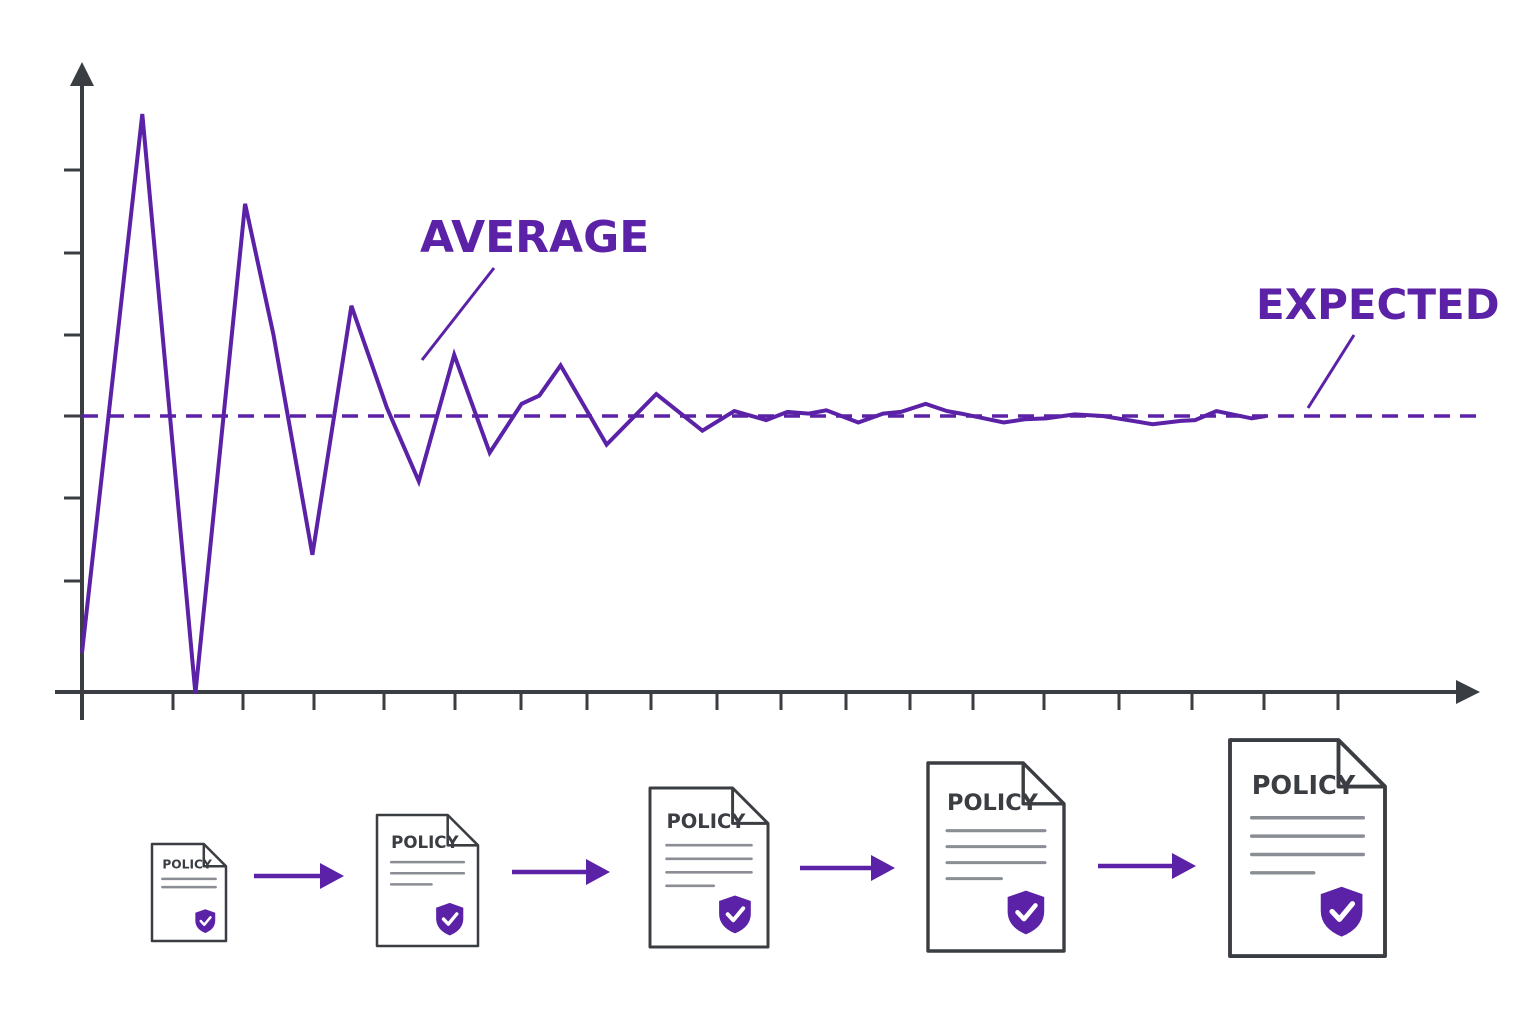 Image resolution: width=1536 pixels, height=1024 pixels. What do you see at coordinates (755, 701) in the screenshot?
I see `x-axis-ticks` at bounding box center [755, 701].